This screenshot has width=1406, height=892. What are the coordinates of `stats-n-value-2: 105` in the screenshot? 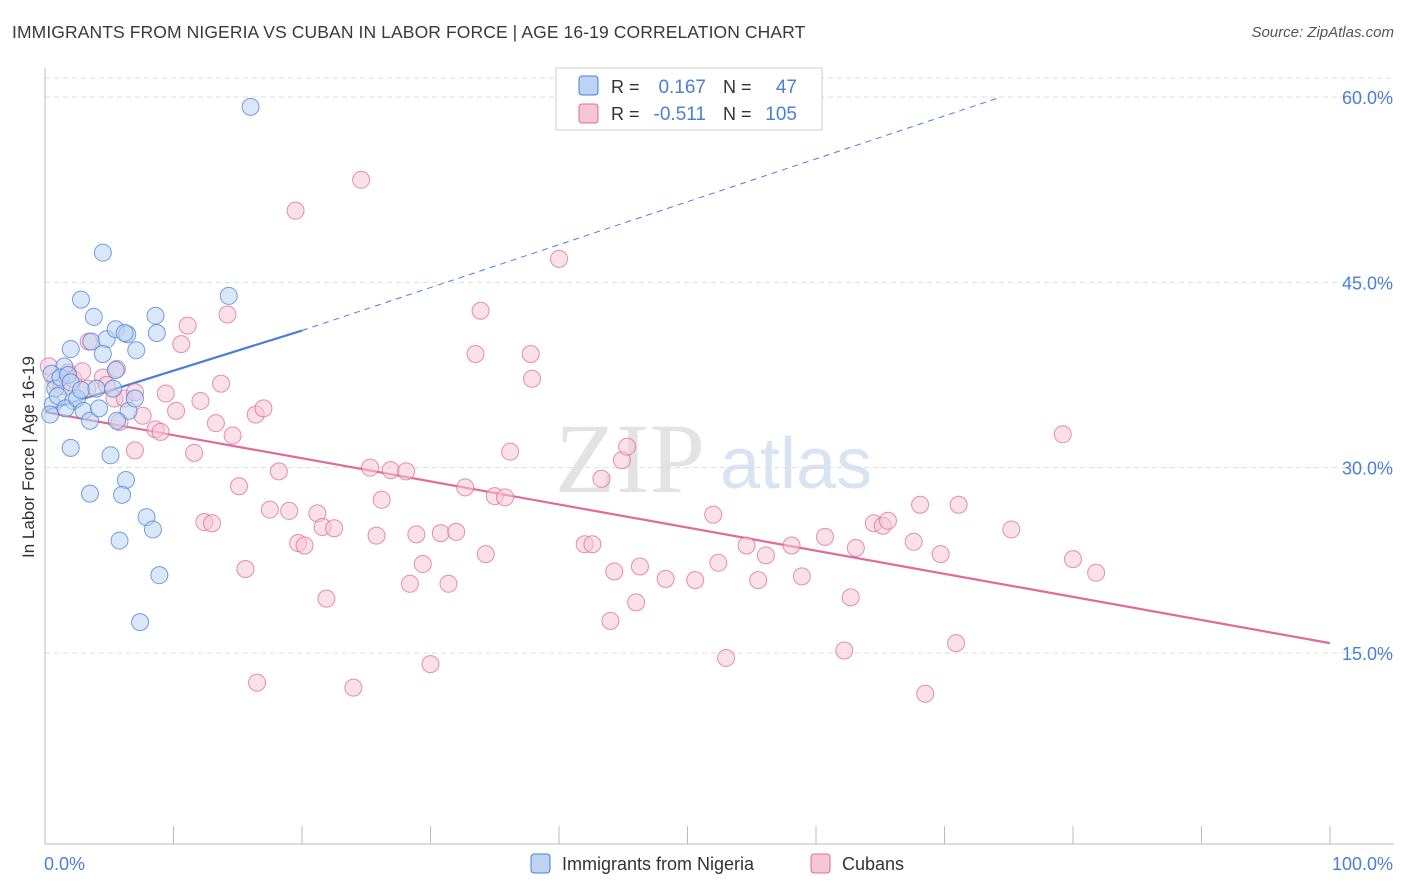 It's located at (781, 114).